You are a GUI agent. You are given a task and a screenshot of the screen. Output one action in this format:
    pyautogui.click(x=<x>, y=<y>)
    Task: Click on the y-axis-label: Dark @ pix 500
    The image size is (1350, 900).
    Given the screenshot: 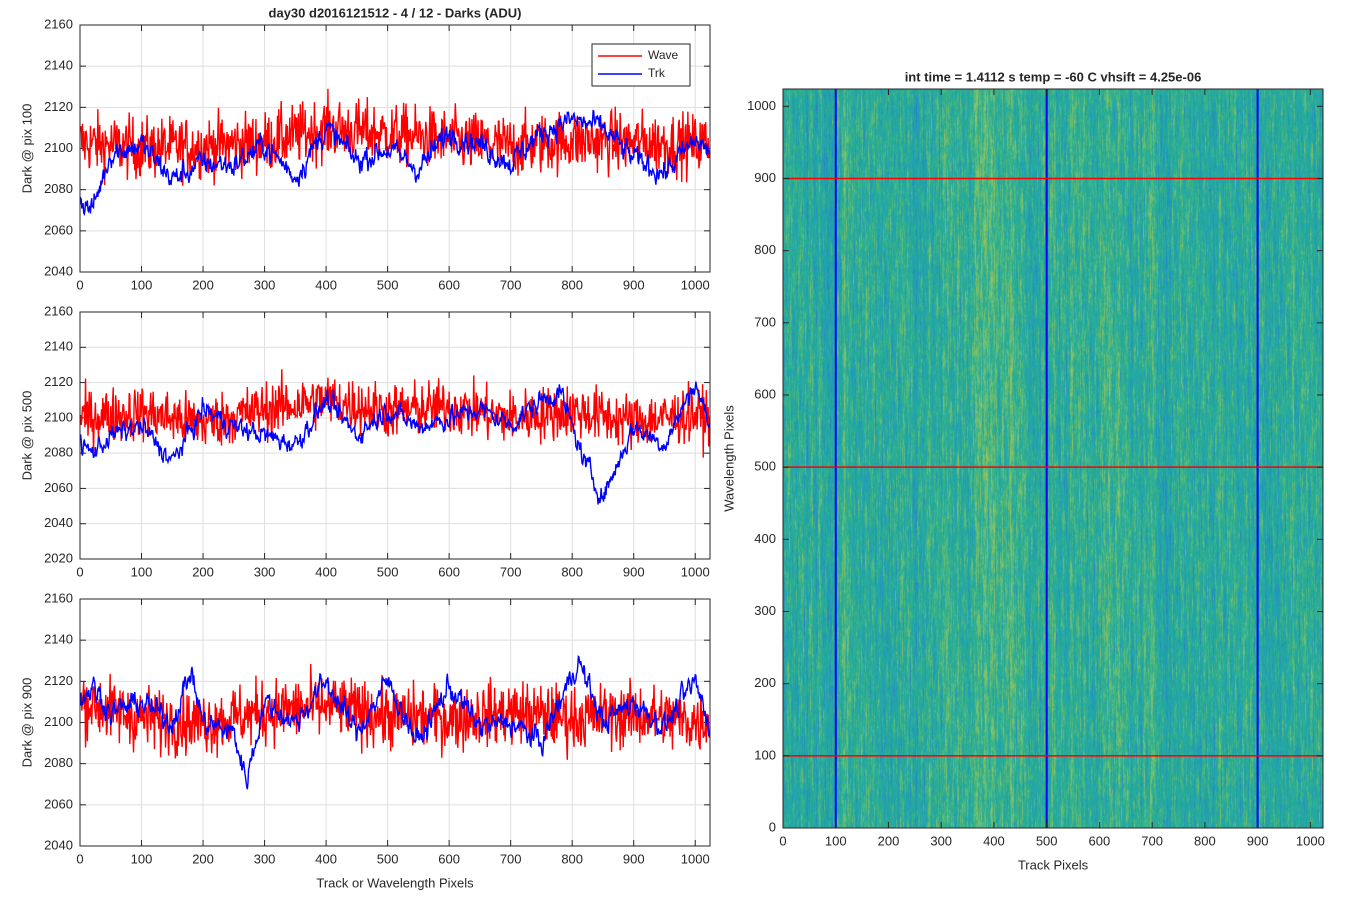 What is the action you would take?
    pyautogui.click(x=26, y=436)
    